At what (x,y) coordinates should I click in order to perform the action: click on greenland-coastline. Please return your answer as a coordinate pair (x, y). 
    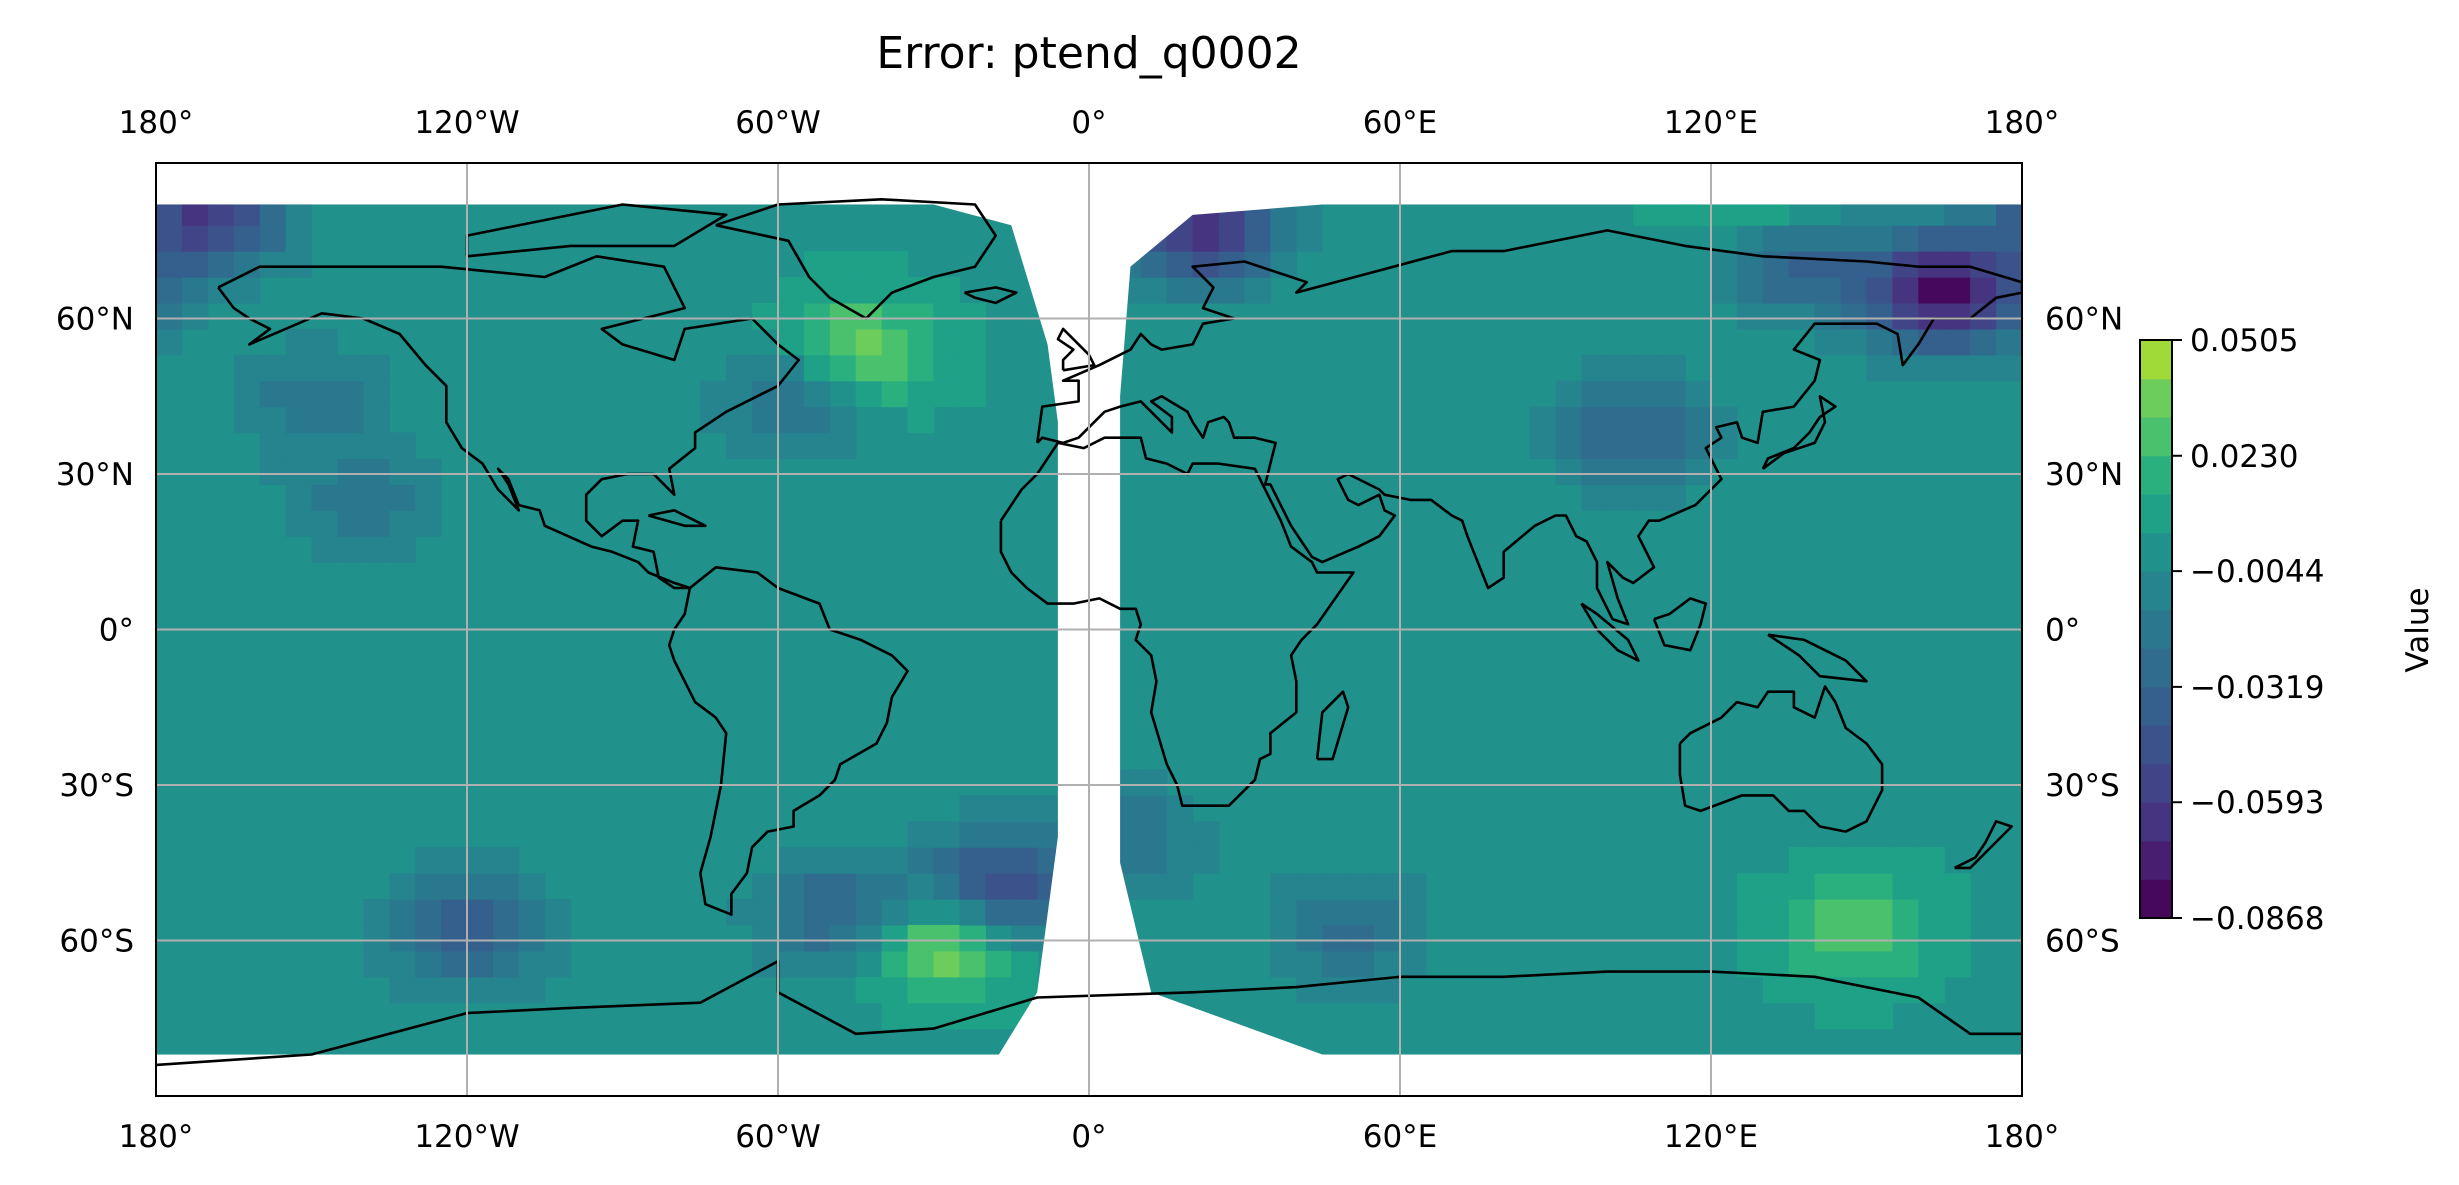
    Looking at the image, I should click on (856, 259).